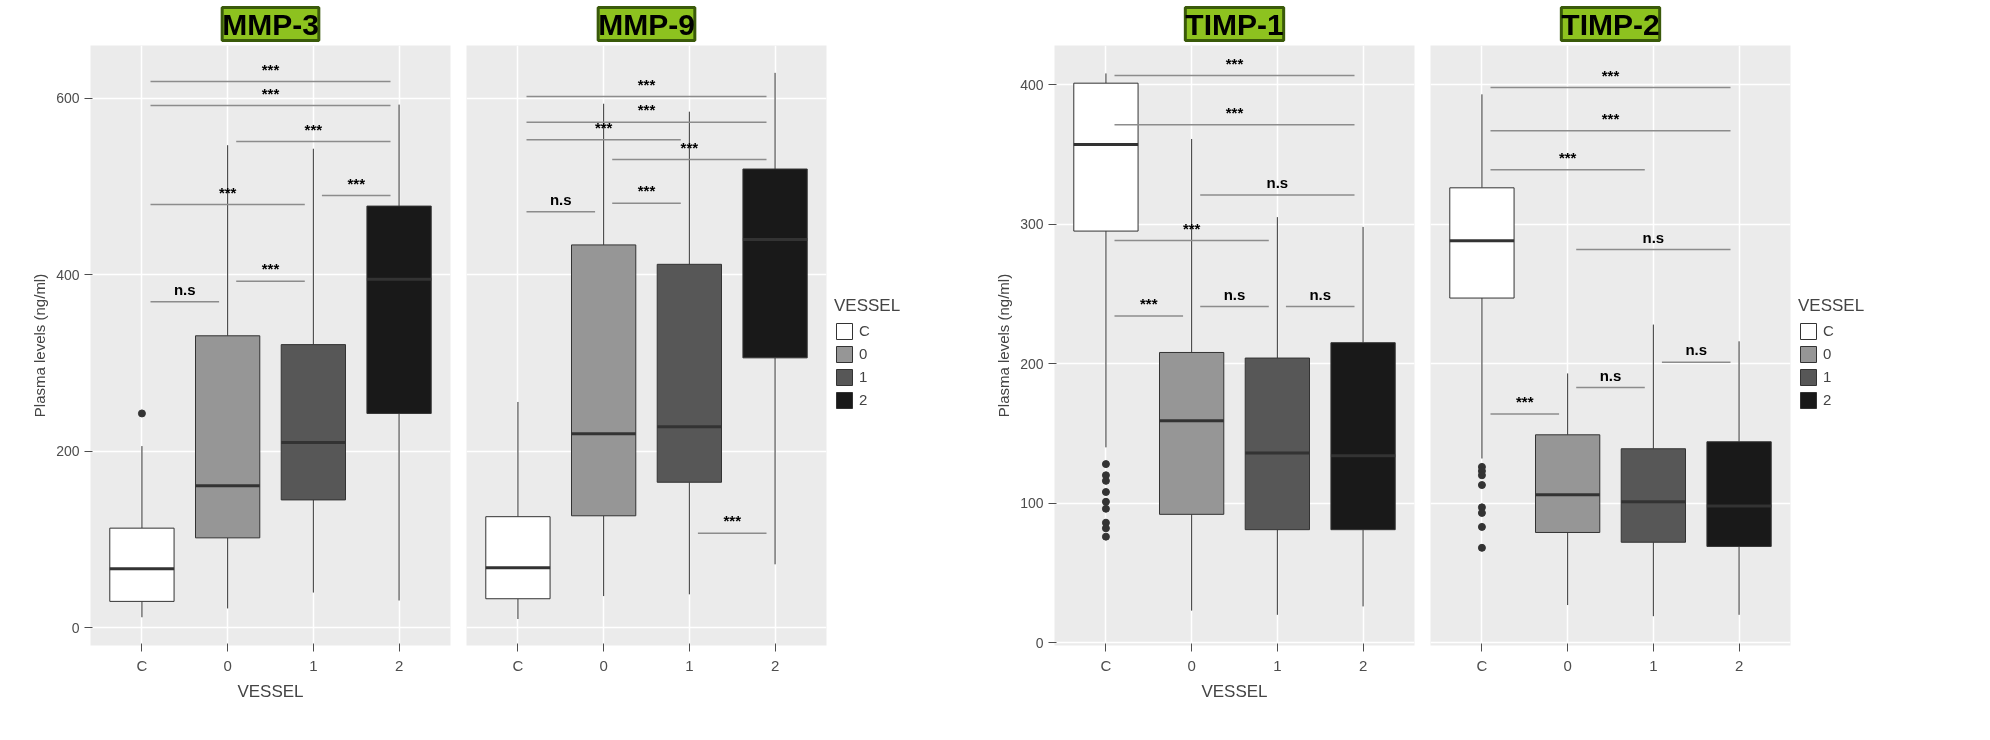 The image size is (1990, 740). I want to click on y-tick-label: 600, so click(68, 98).